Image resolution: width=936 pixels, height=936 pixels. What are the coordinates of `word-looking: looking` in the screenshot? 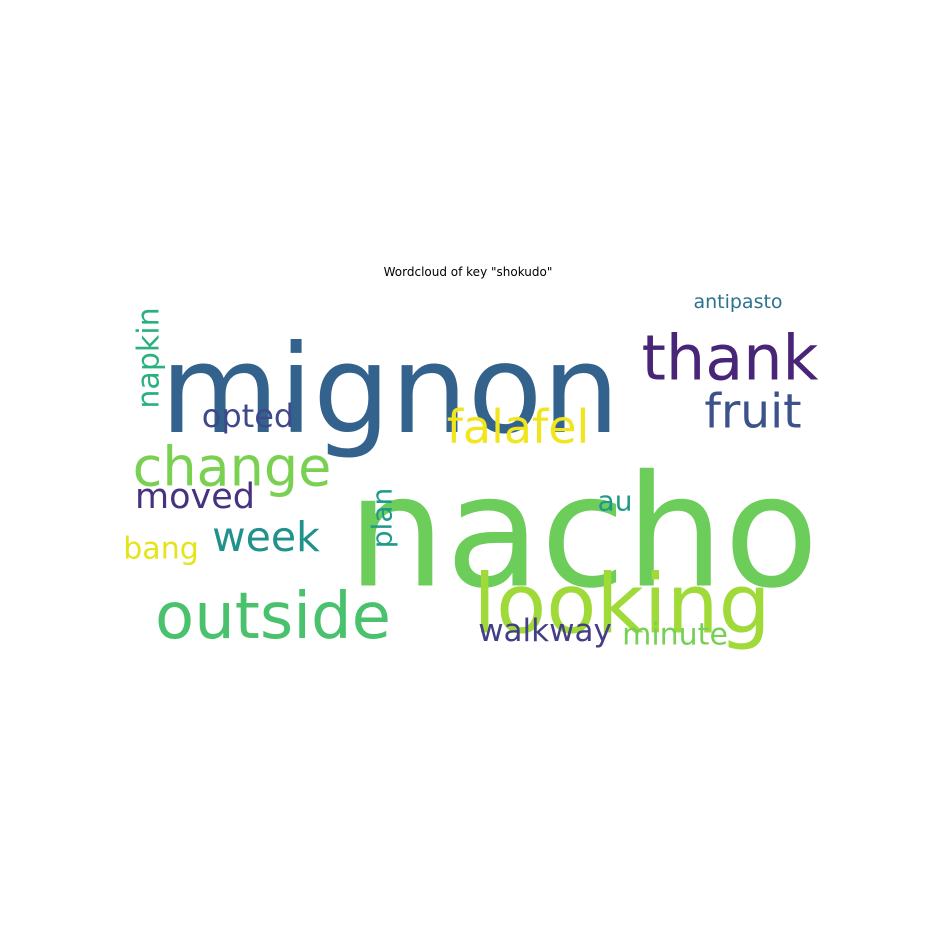 It's located at (621, 605).